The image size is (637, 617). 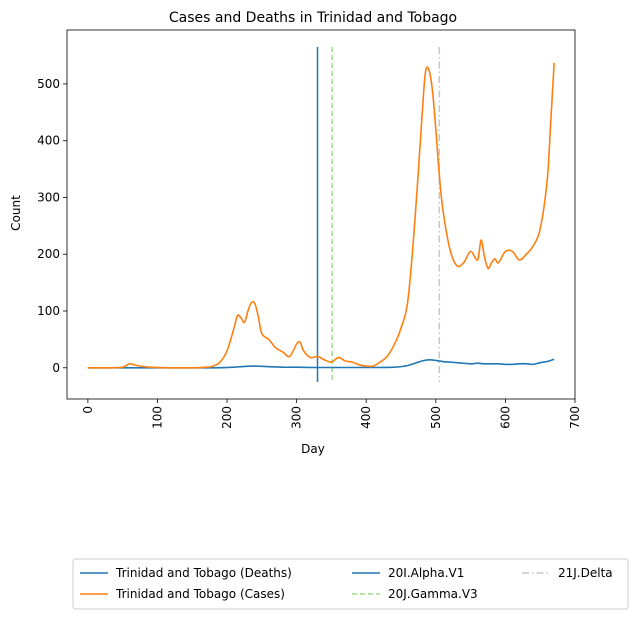 What do you see at coordinates (378, 214) in the screenshot?
I see `variant-lines` at bounding box center [378, 214].